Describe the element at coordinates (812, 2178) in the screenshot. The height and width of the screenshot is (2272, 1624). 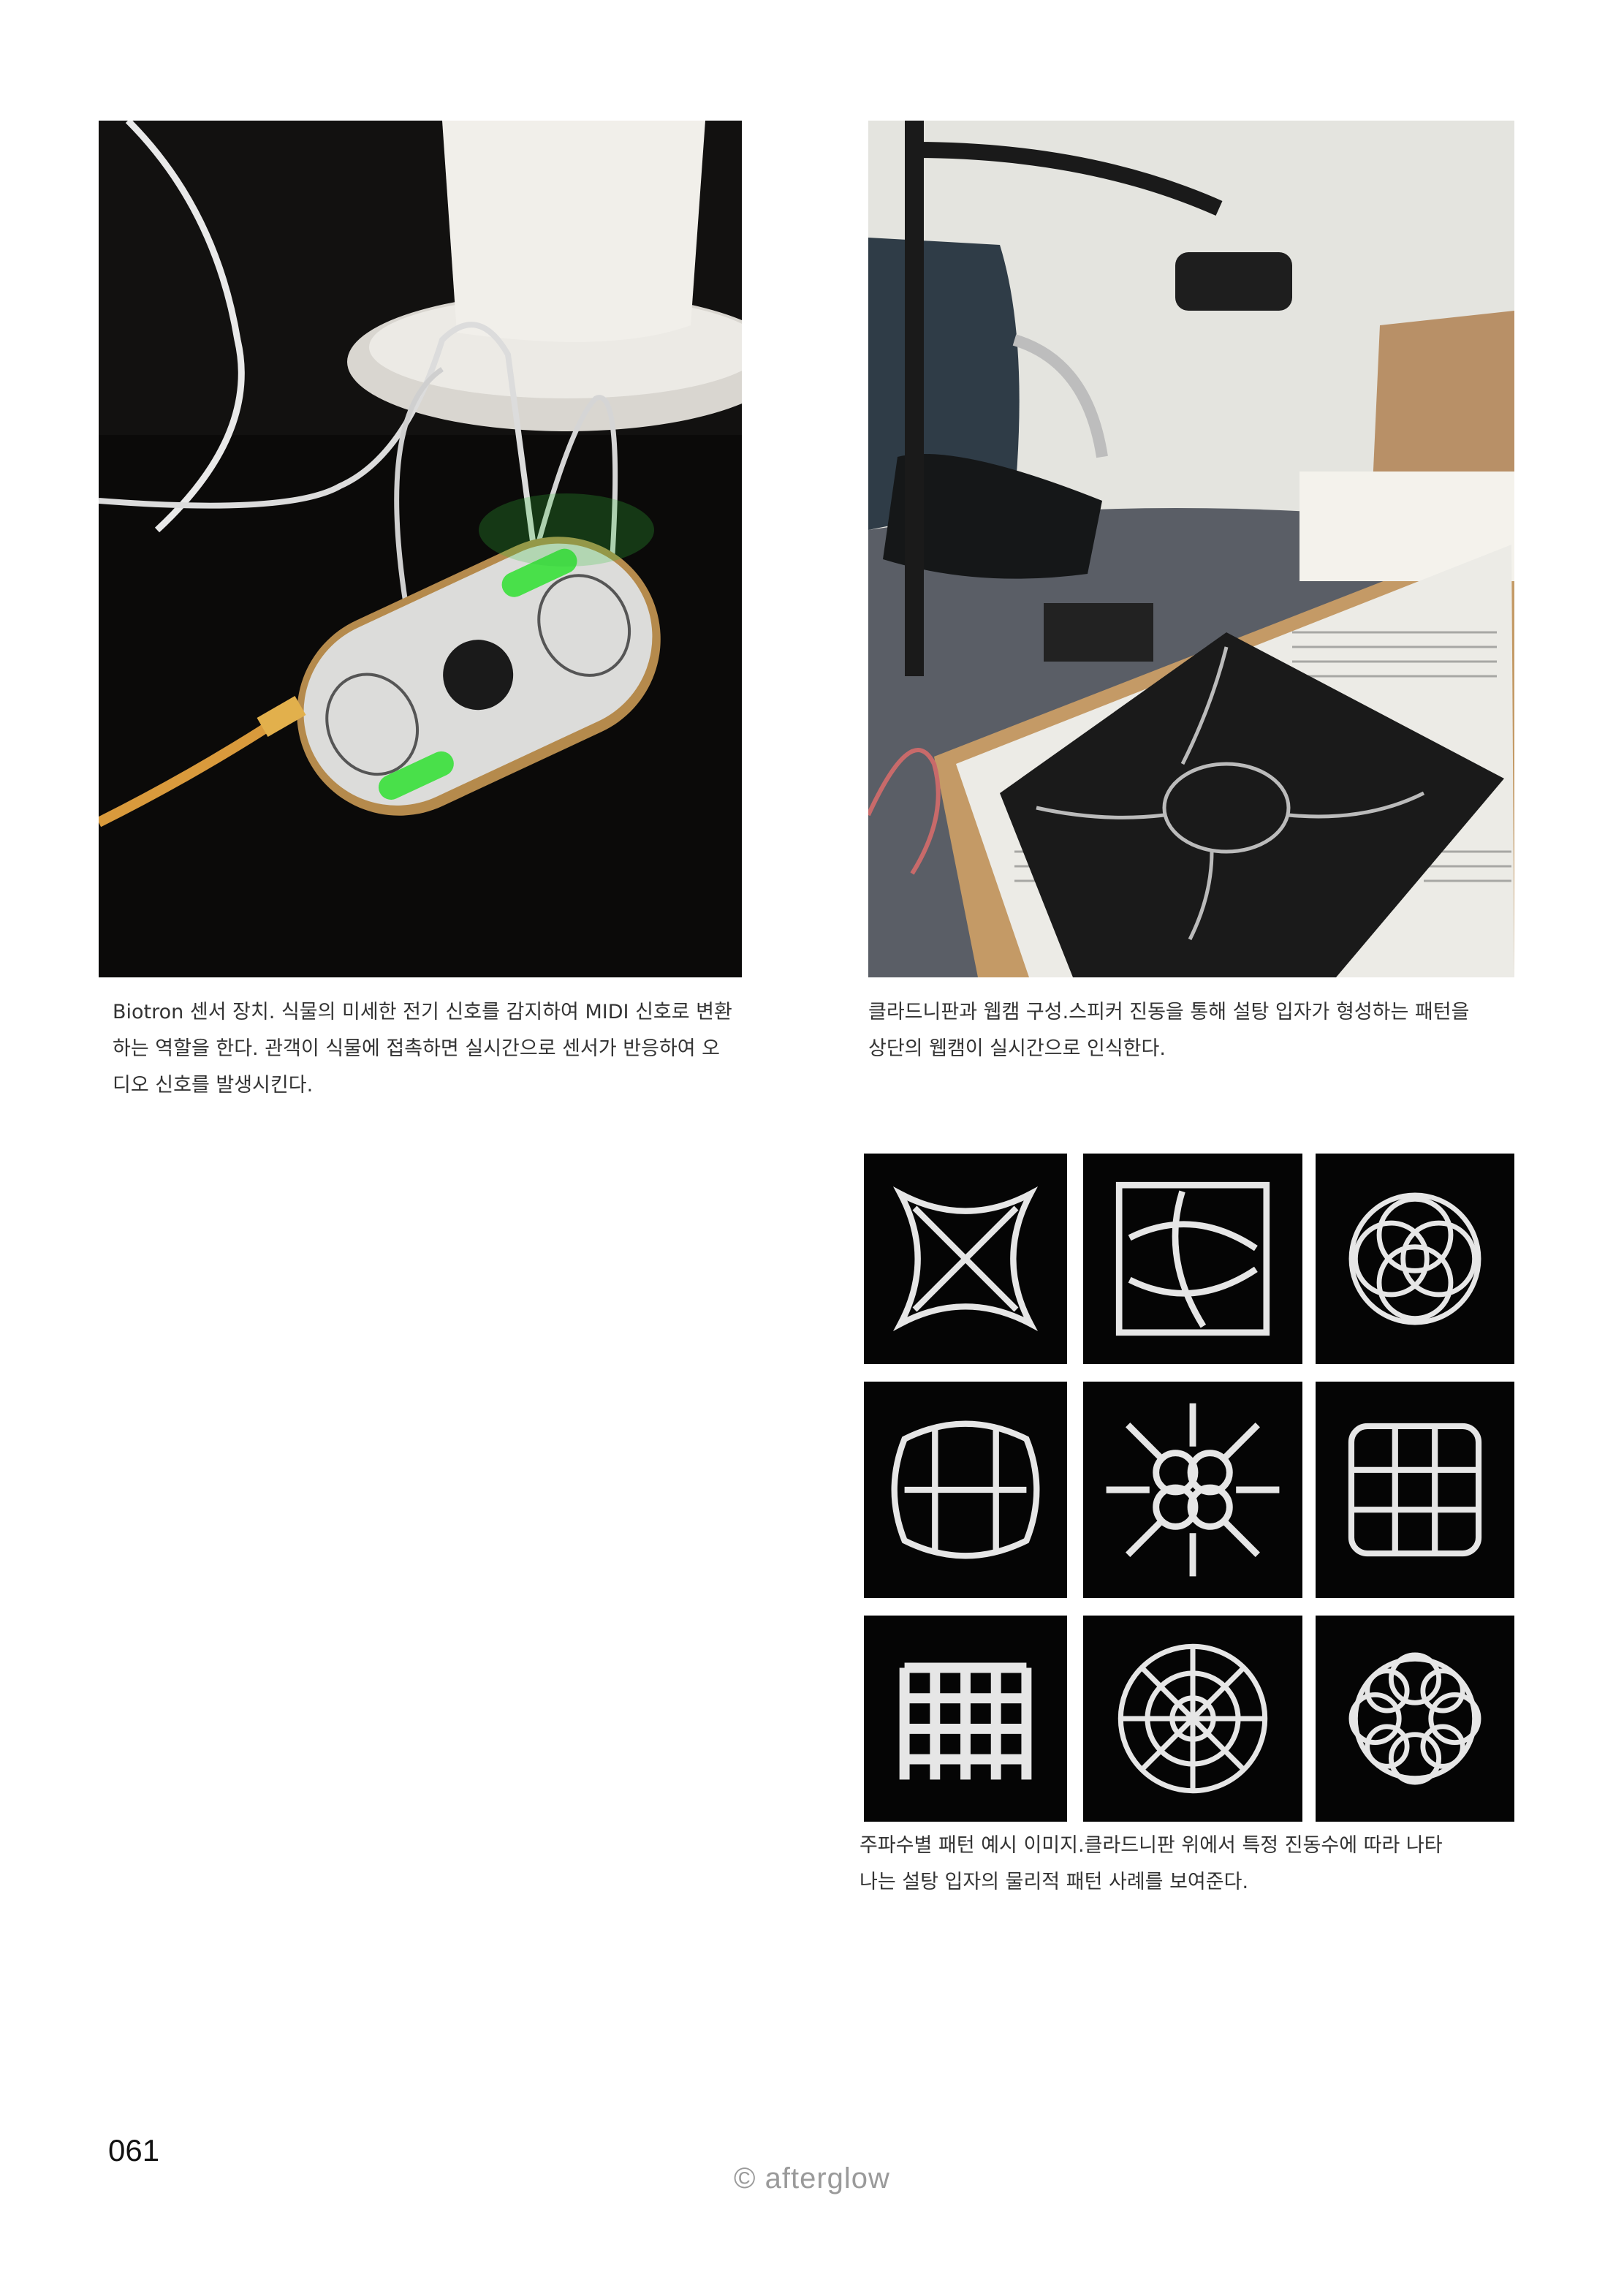
I see `footer-copyright: © afterglow` at that location.